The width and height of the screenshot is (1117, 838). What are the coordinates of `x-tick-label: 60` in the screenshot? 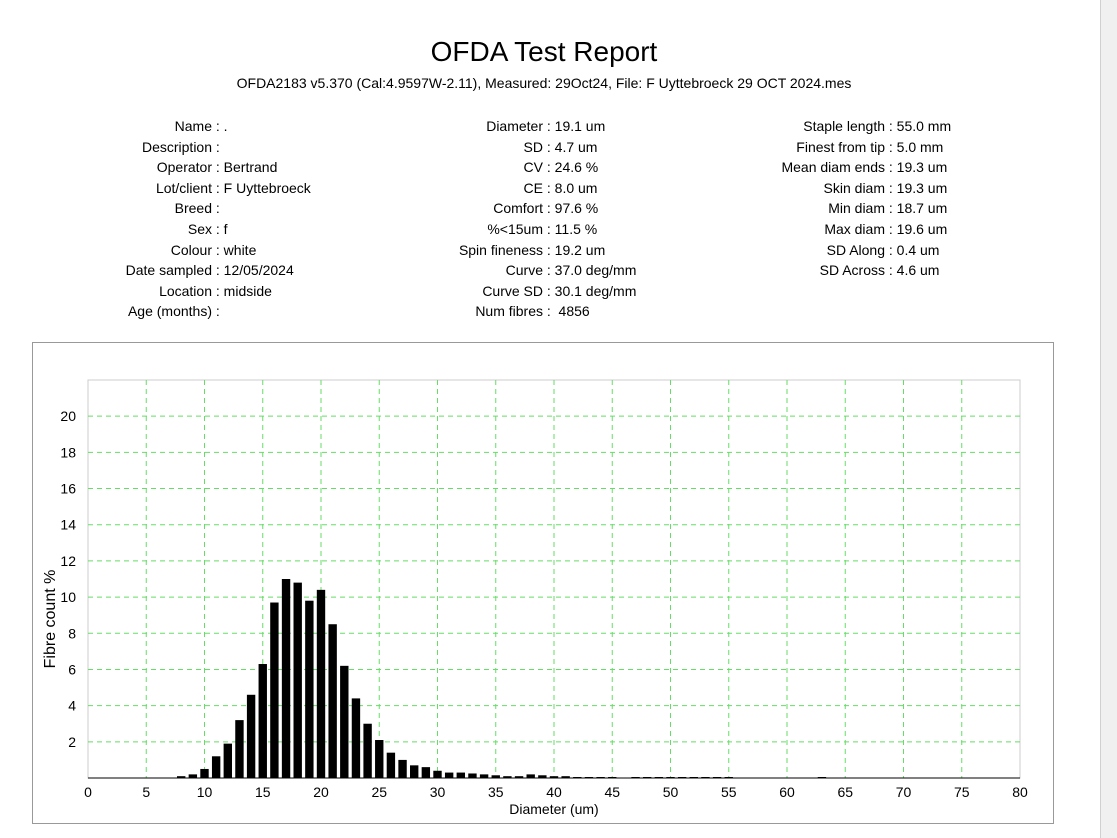 It's located at (787, 792).